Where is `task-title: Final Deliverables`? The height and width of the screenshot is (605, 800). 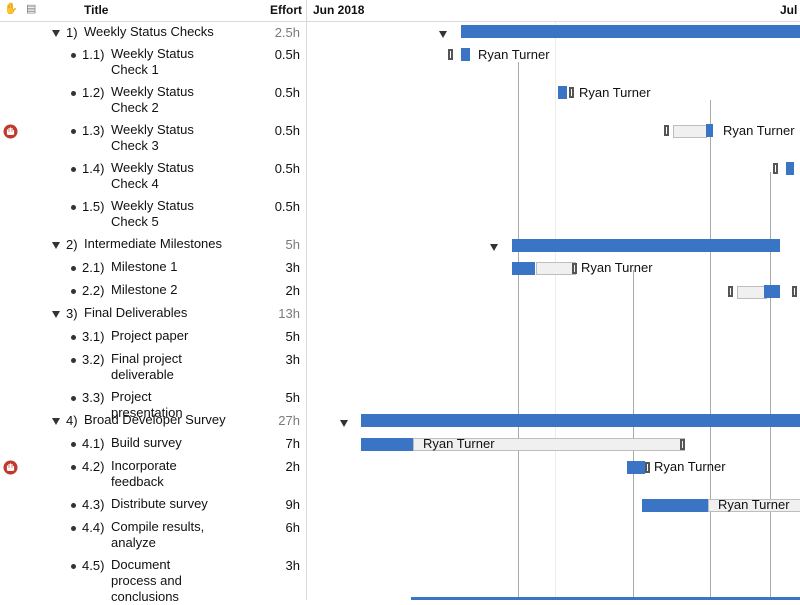
task-title: Final Deliverables is located at coordinates (136, 312).